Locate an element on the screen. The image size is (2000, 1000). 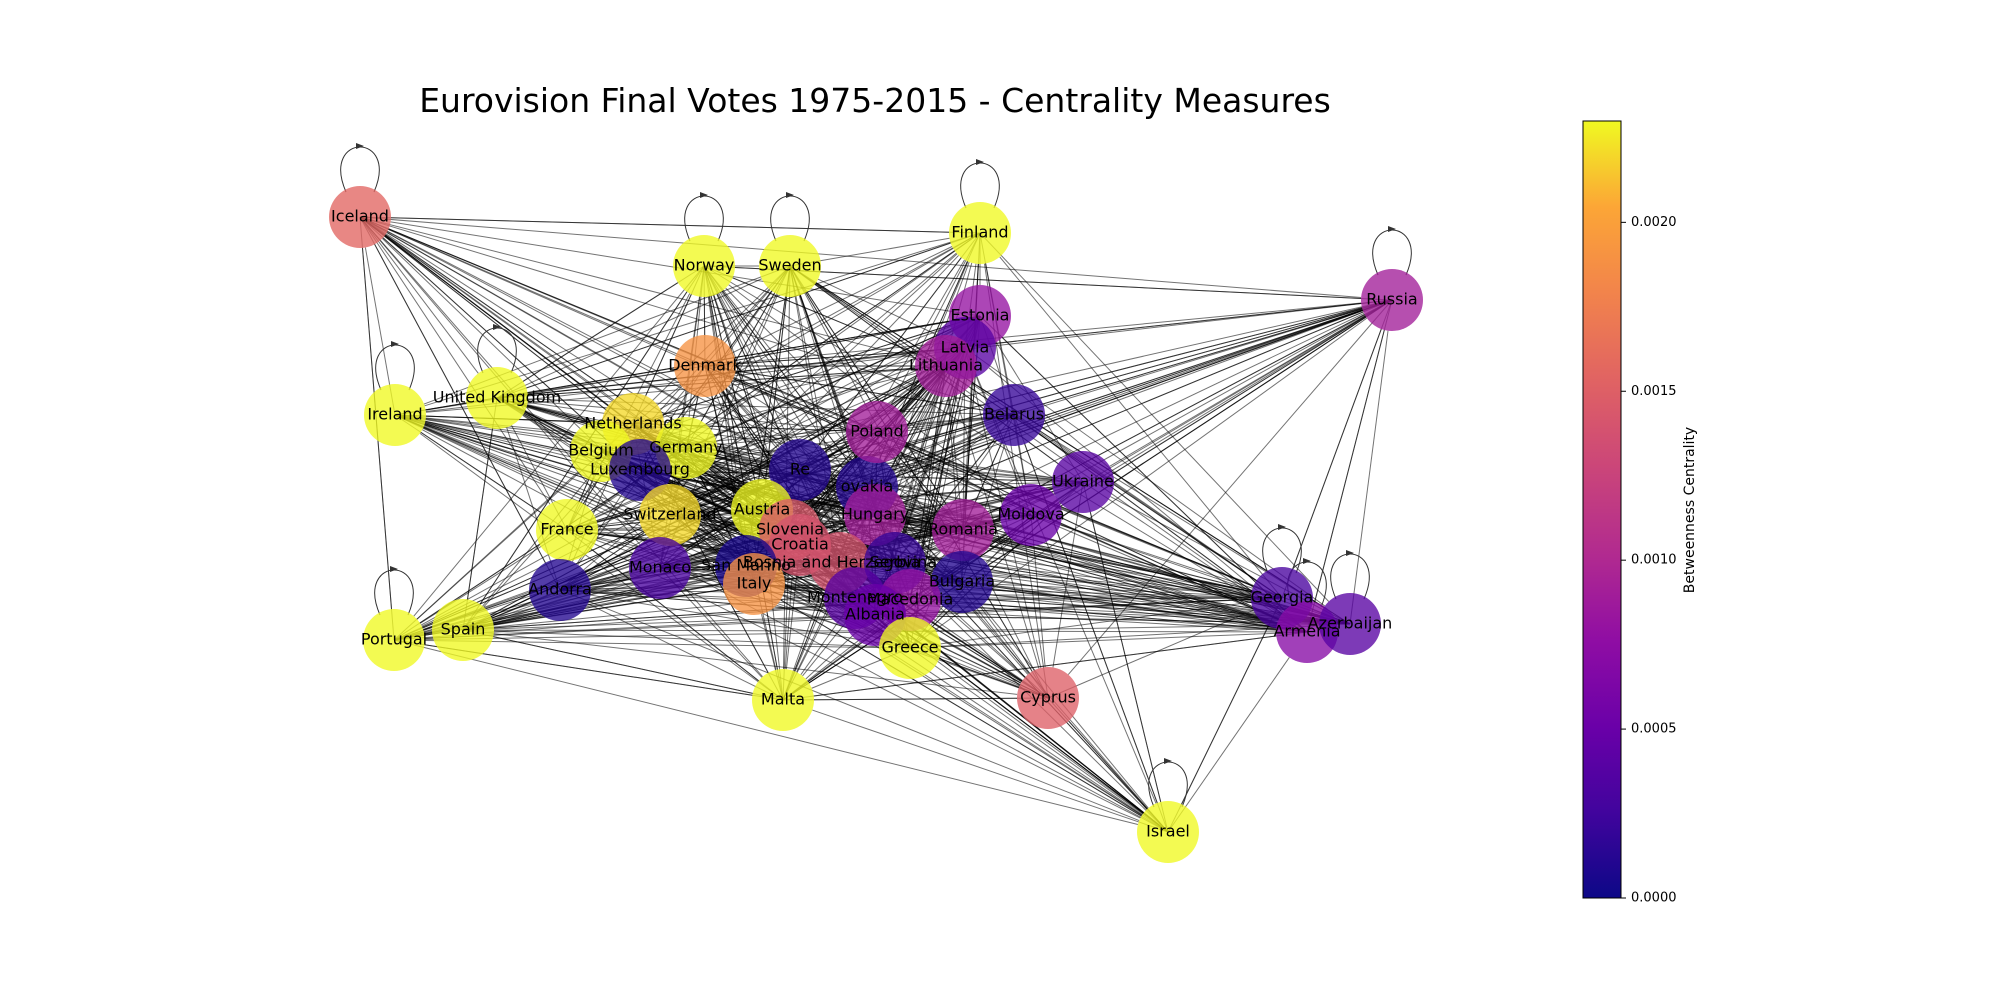
node-label: Italy is located at coordinates (754, 583).